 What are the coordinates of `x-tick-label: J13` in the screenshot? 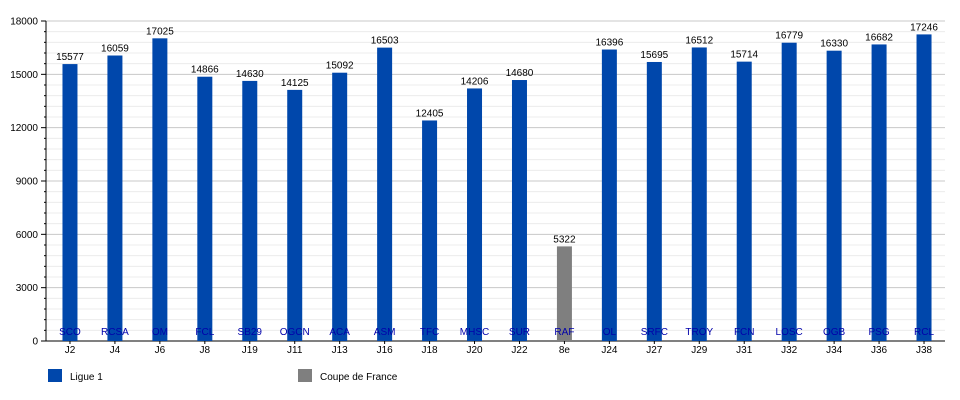 It's located at (340, 350).